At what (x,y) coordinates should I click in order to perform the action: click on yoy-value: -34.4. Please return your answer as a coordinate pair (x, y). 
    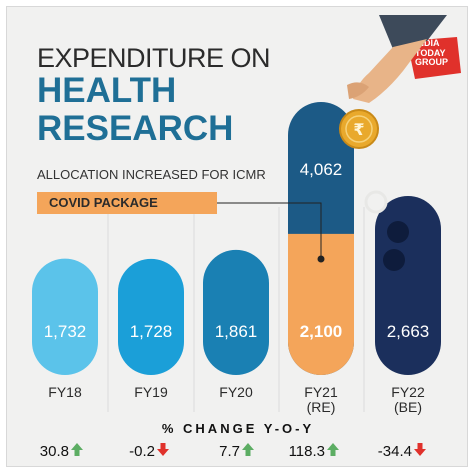
    Looking at the image, I should click on (395, 451).